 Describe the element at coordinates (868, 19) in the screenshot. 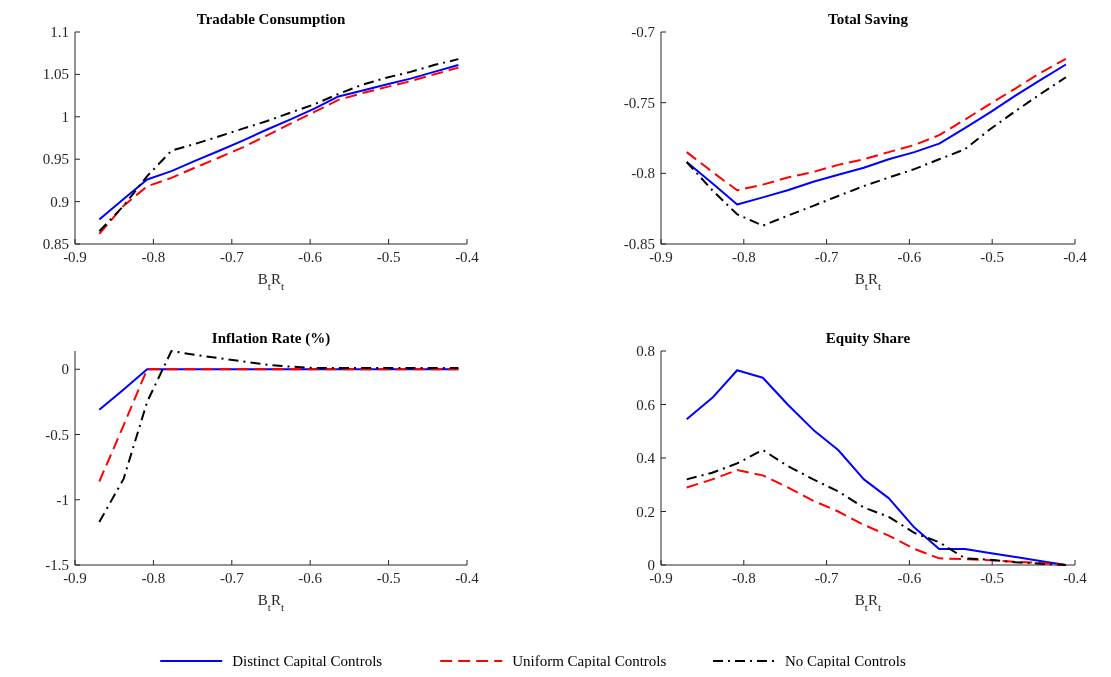

I see `chart-title: Total Saving` at that location.